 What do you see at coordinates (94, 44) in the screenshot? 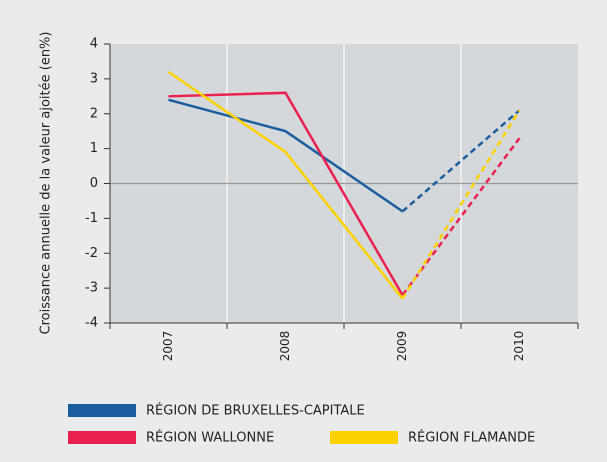
I see `y-tick-label: 4` at bounding box center [94, 44].